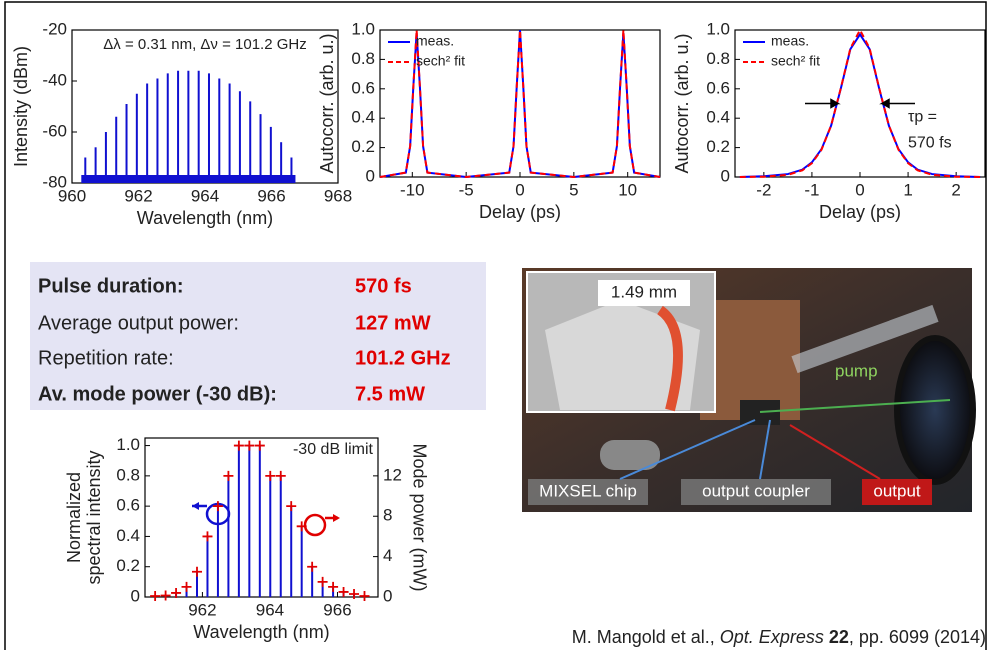 Image resolution: width=991 pixels, height=650 pixels. I want to click on legend-label: sech² fit, so click(440, 61).